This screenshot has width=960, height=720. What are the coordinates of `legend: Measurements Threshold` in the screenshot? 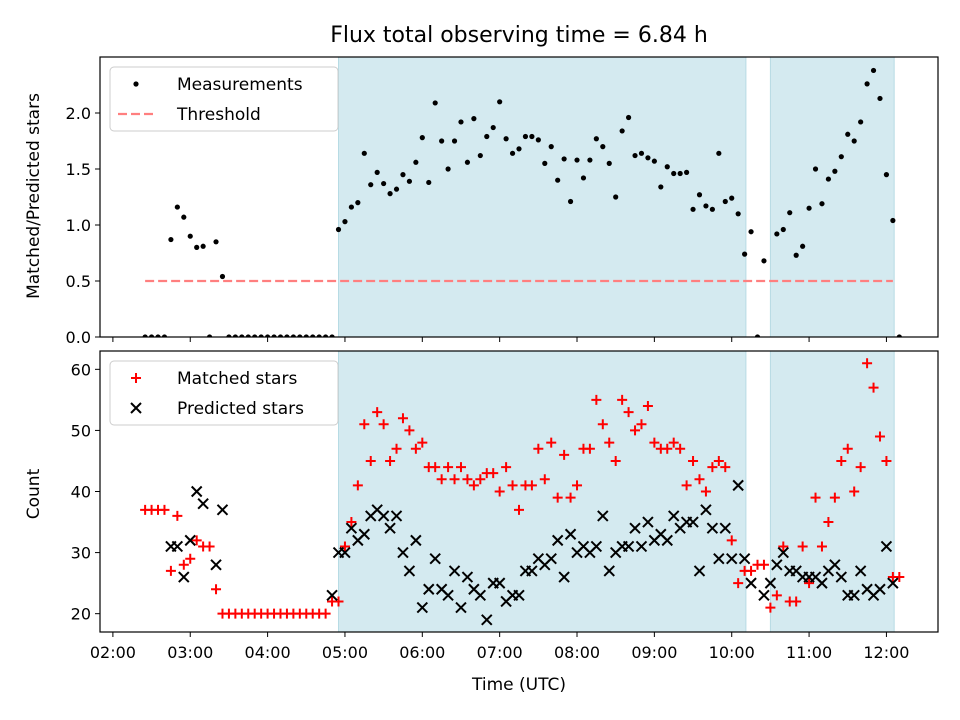 It's located at (224, 99).